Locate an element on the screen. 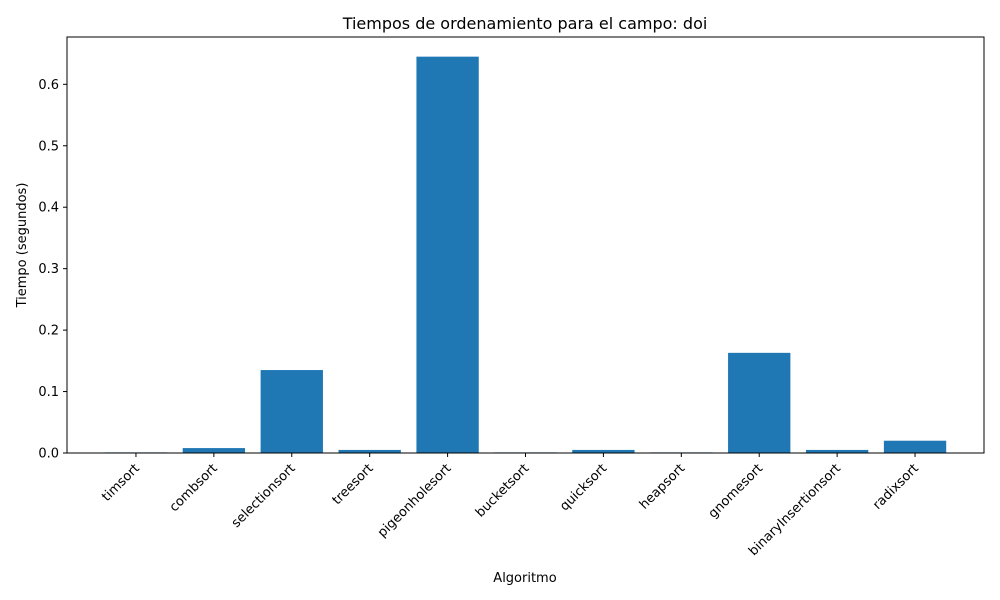 Image resolution: width=1000 pixels, height=600 pixels. y-tick-label: 0.1 is located at coordinates (48, 392).